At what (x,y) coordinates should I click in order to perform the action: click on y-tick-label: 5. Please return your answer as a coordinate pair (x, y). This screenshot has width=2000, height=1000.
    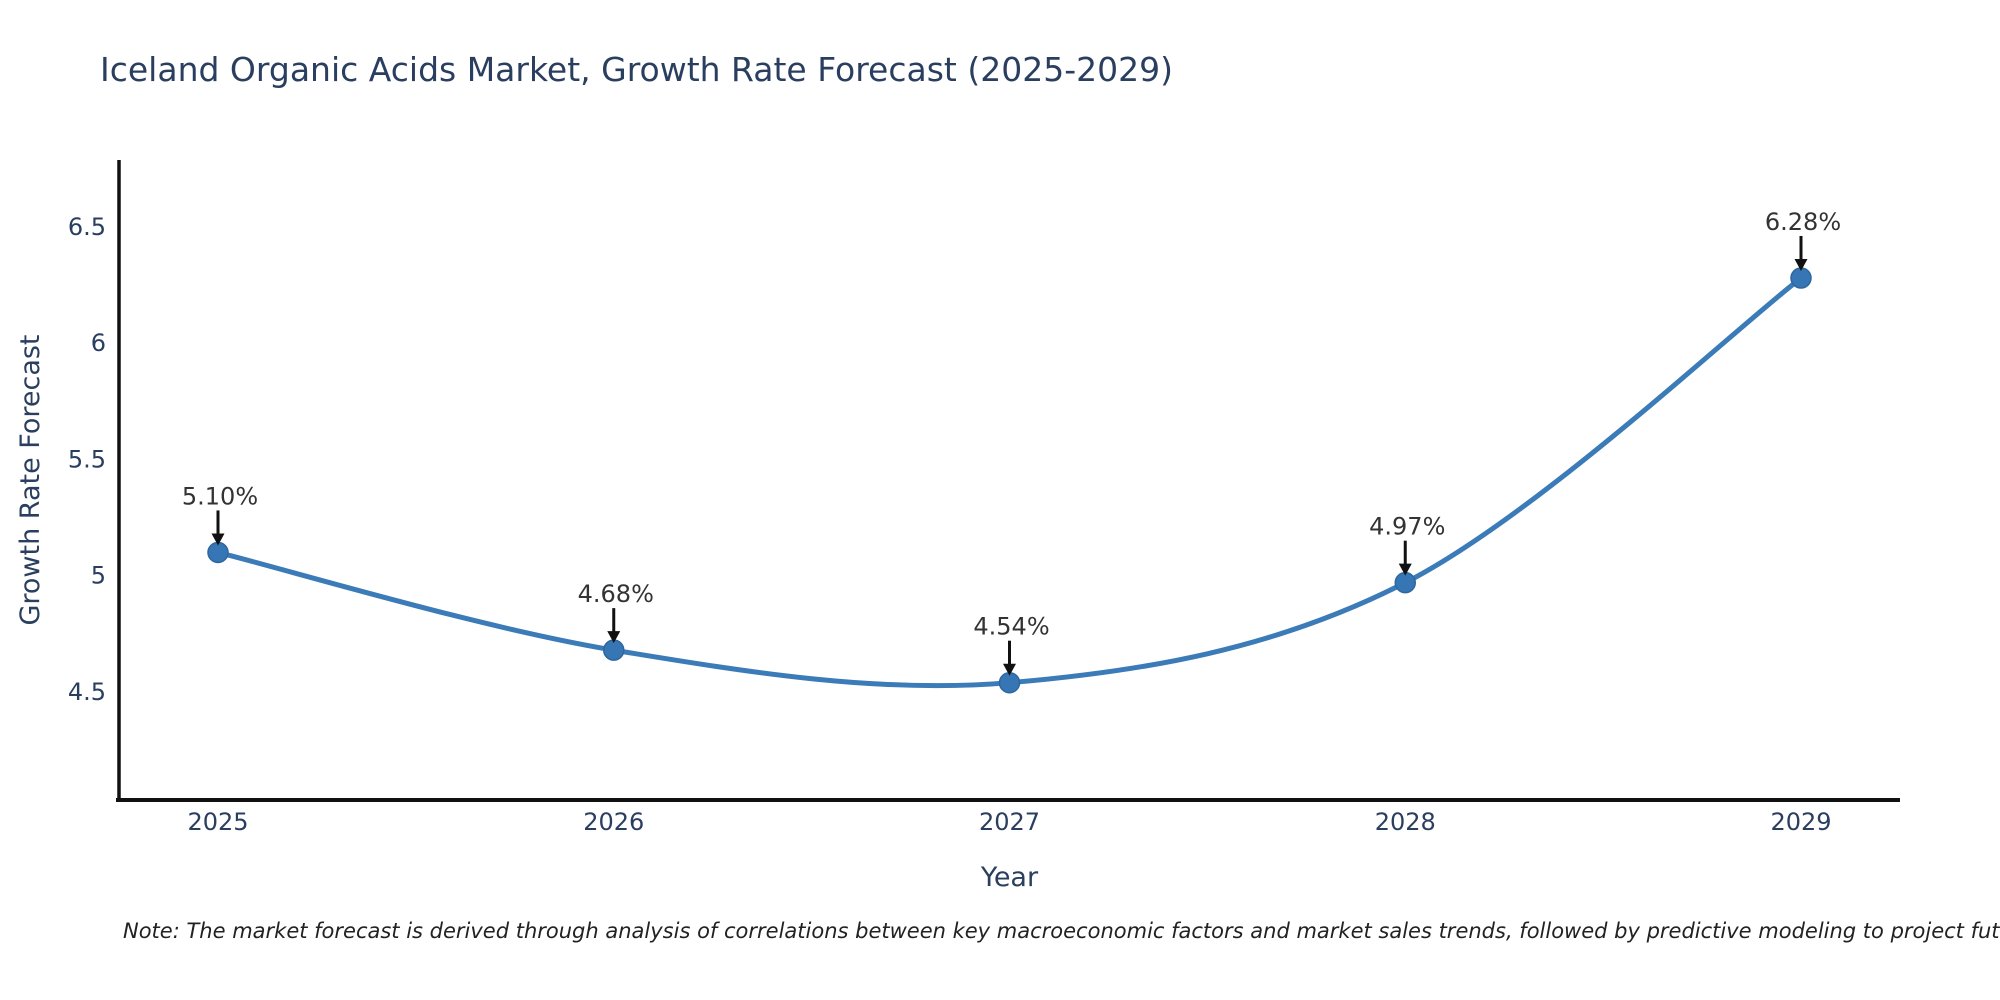
    Looking at the image, I should click on (98, 576).